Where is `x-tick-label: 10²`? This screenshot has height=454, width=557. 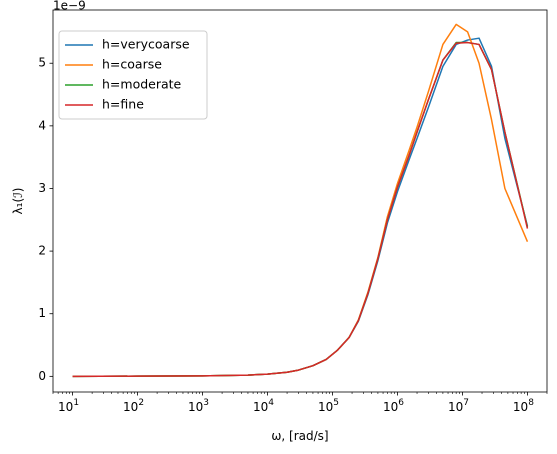
x-tick-label: 10² is located at coordinates (133, 406).